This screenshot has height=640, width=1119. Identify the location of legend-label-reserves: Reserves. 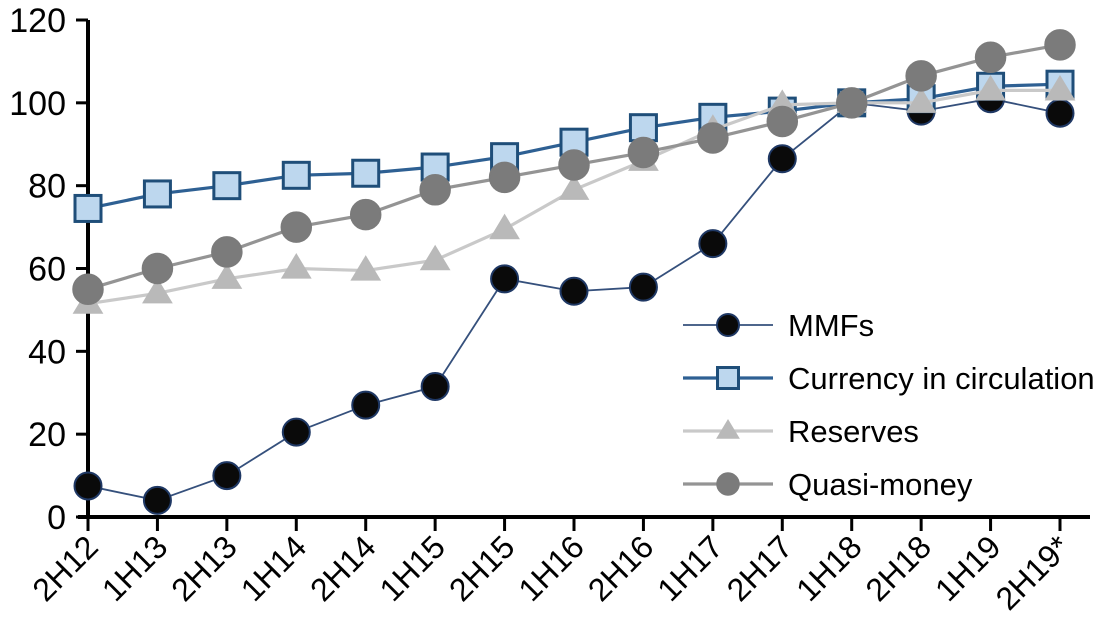
(853, 431).